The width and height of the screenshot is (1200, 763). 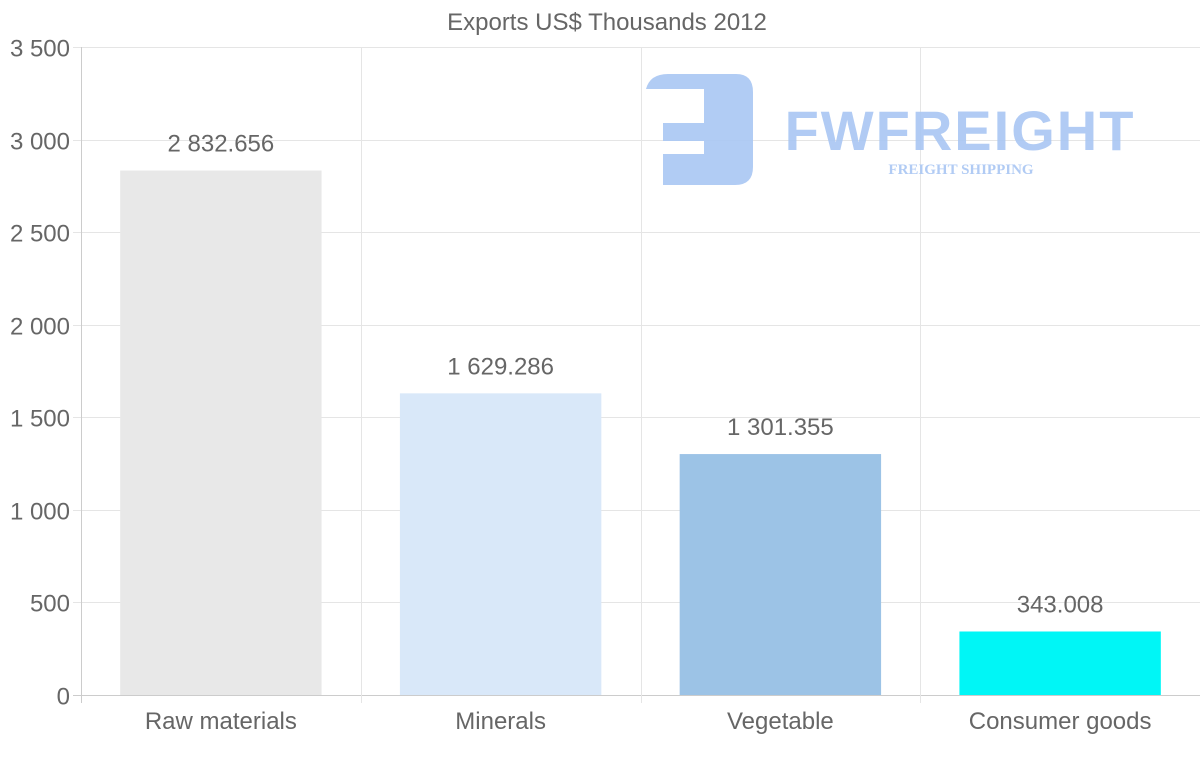 I want to click on bar-raw-materials, so click(x=221, y=433).